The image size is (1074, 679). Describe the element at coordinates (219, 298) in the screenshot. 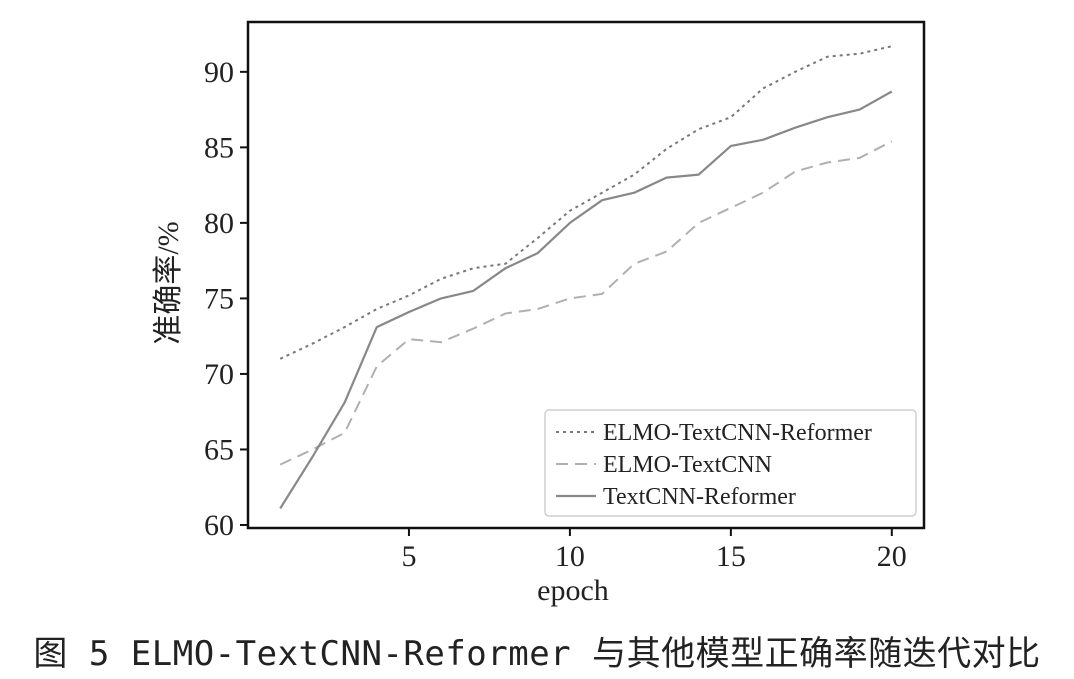

I see `y-tick-label: 75` at that location.